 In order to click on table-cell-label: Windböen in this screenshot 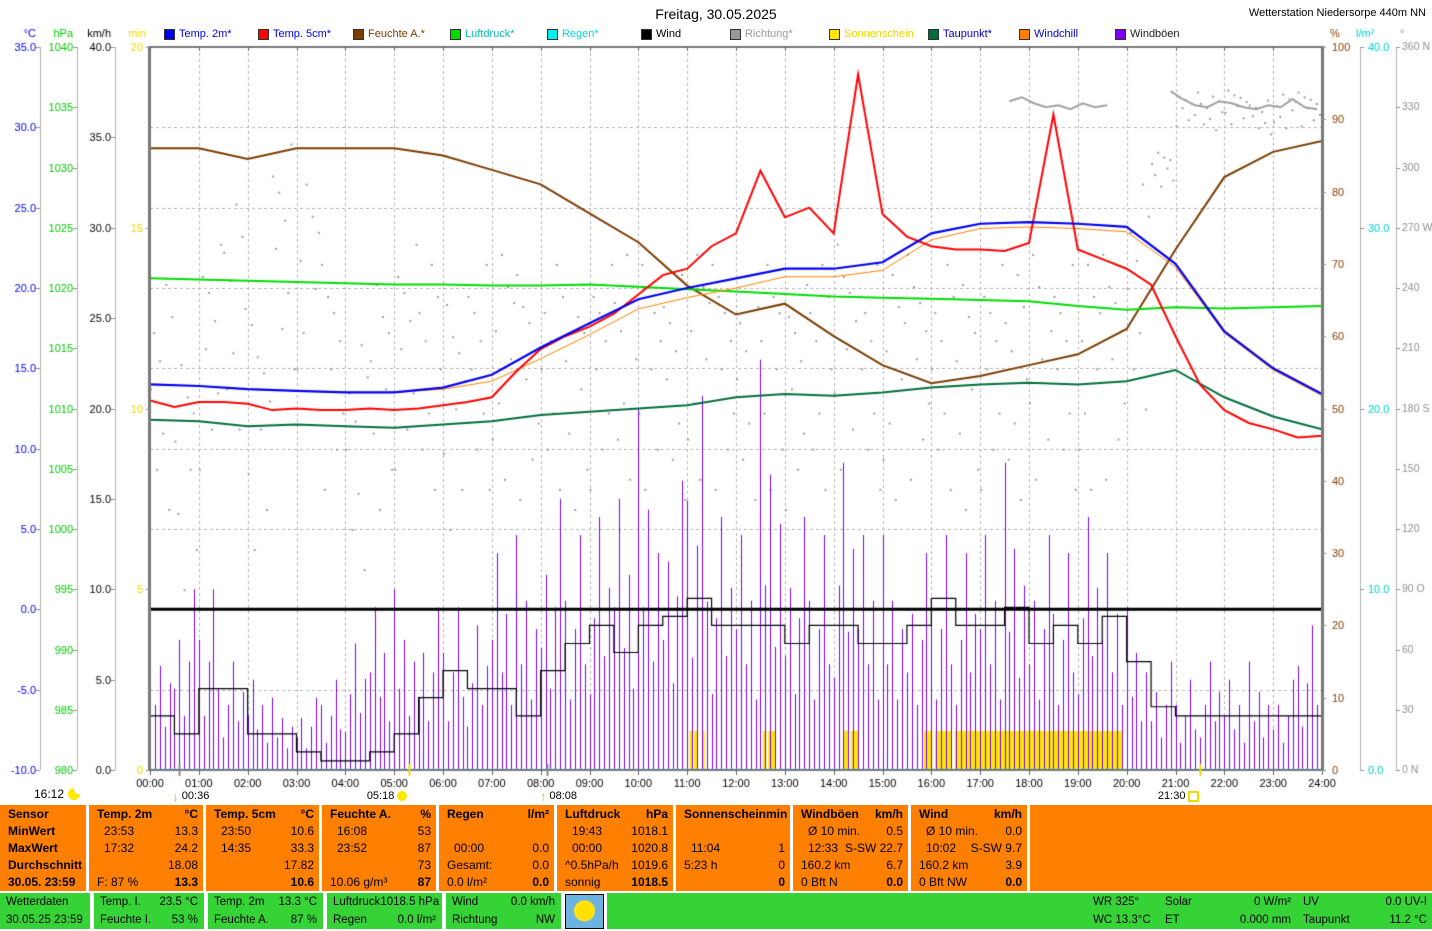, I will do `click(830, 813)`.